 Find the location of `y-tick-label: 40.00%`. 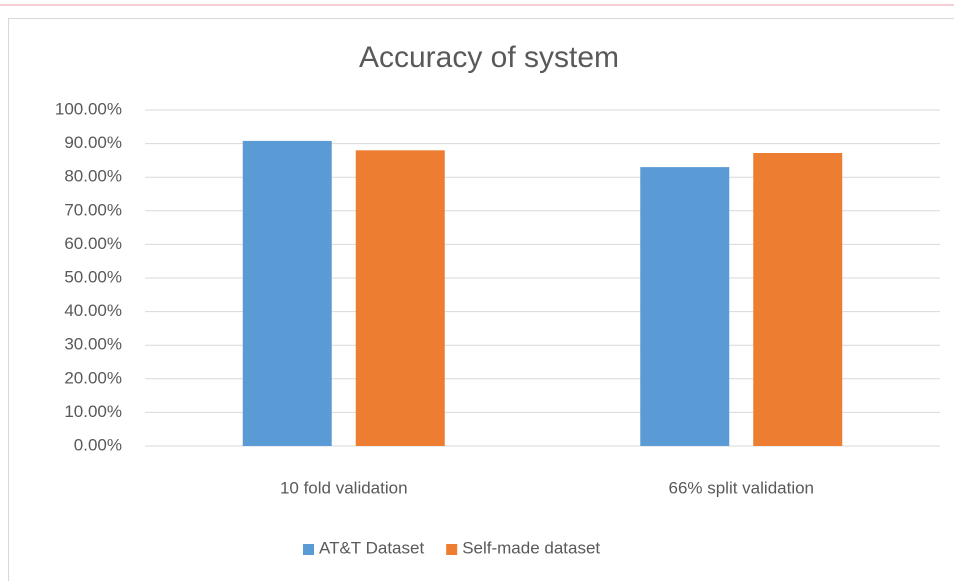

y-tick-label: 40.00% is located at coordinates (93, 310).